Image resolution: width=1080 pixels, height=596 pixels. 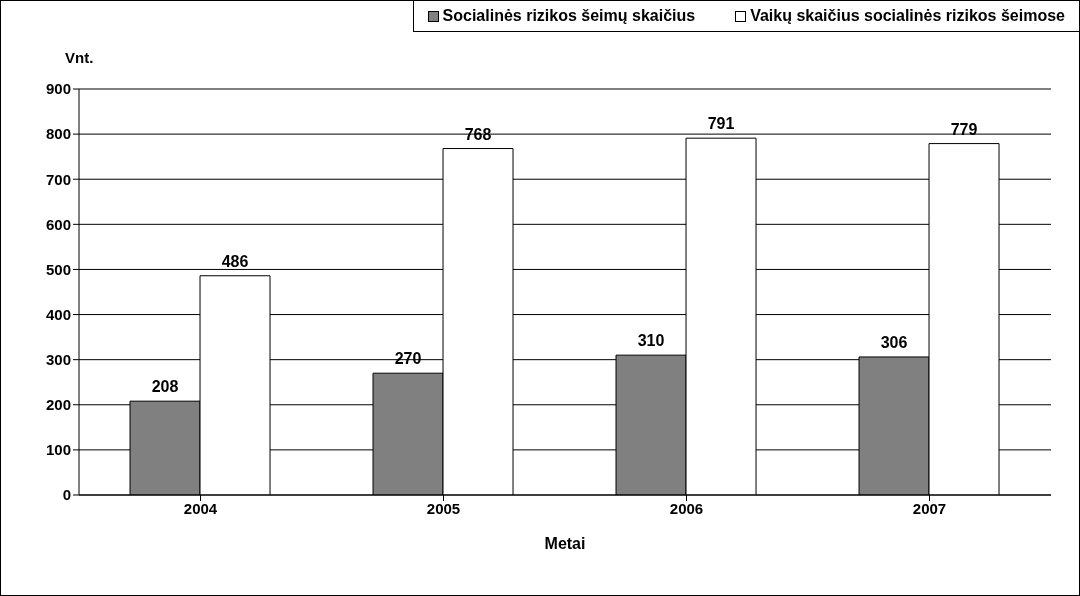 I want to click on y-tick-label: 600, so click(x=58, y=224).